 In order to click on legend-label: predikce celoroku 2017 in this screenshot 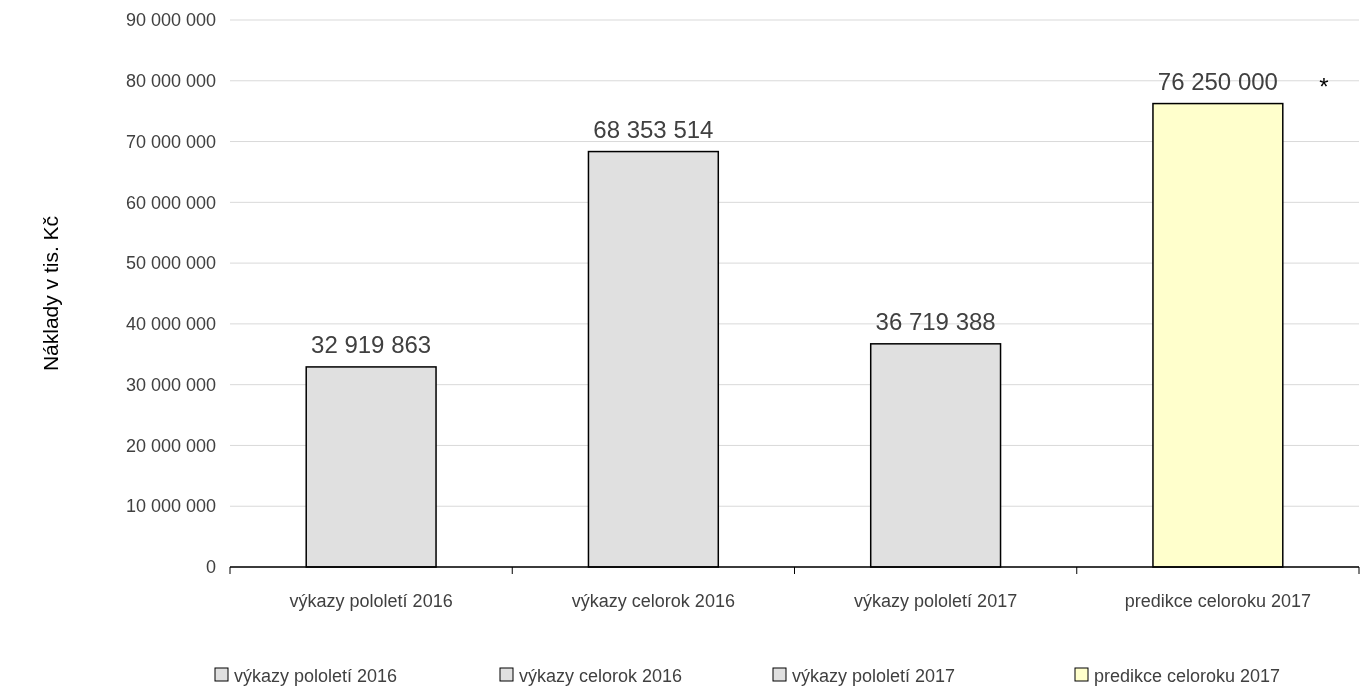, I will do `click(1187, 676)`.